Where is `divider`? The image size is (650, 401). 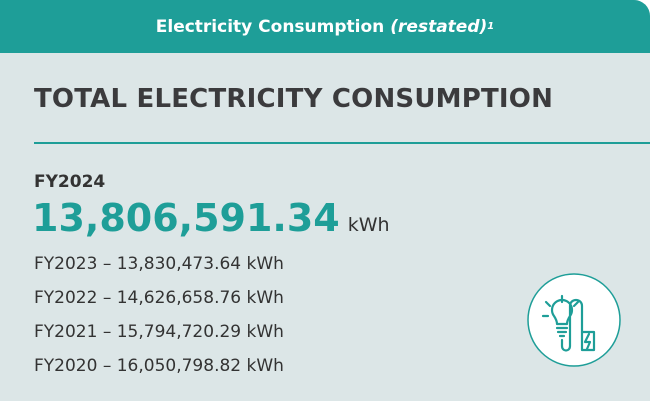
divider is located at coordinates (342, 143).